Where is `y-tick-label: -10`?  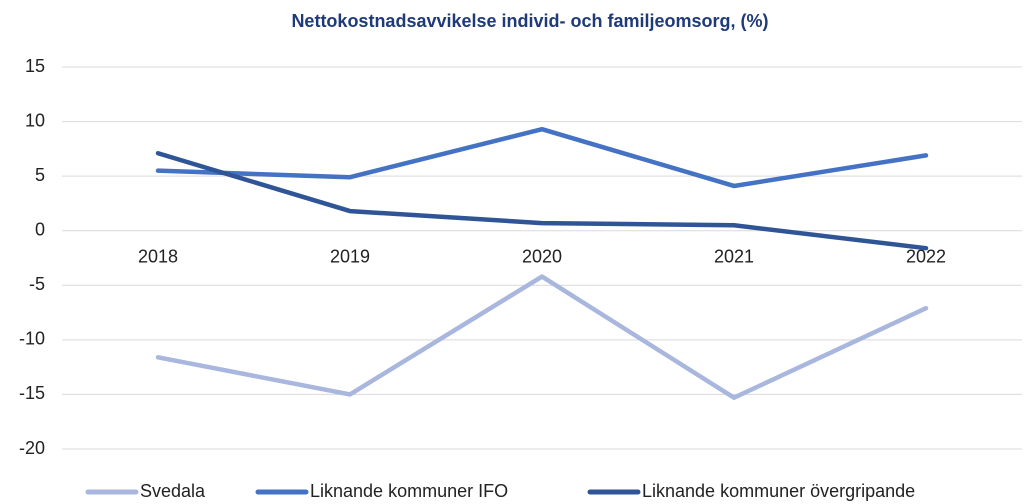
y-tick-label: -10 is located at coordinates (32, 339).